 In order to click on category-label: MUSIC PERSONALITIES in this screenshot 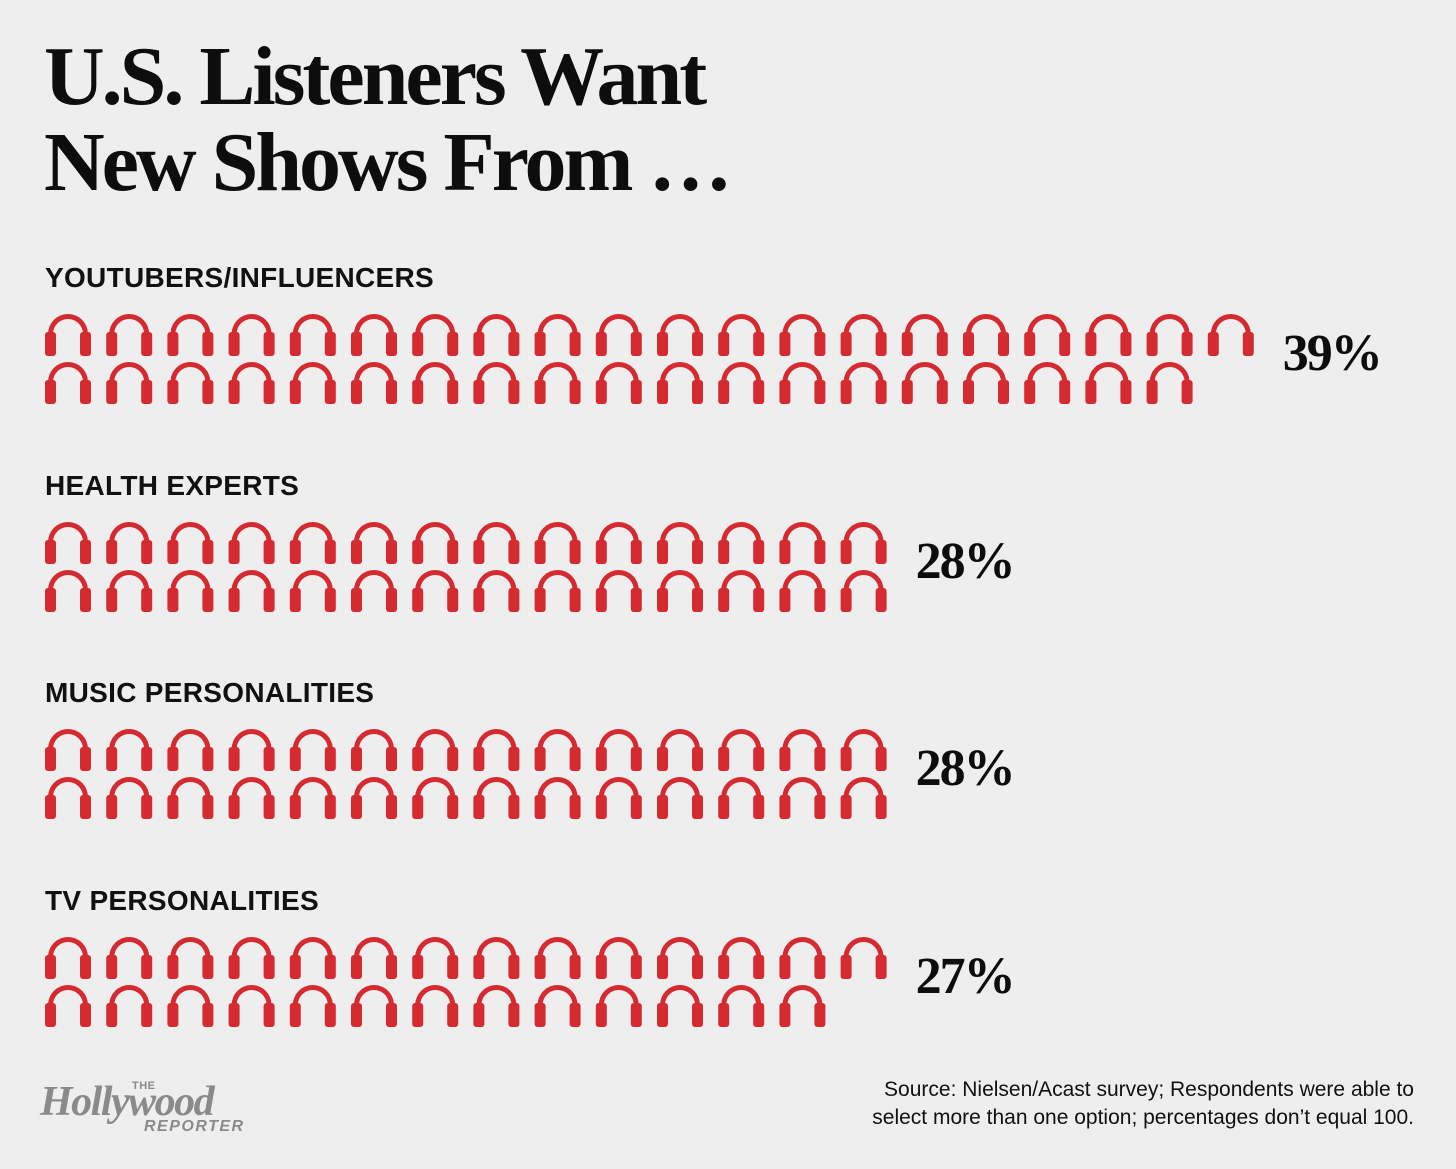, I will do `click(210, 692)`.